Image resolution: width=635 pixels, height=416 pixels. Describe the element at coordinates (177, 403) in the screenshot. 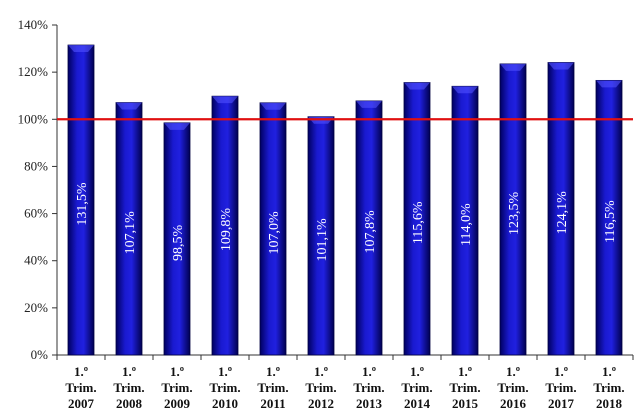

I see `x-category-label: 2009` at that location.